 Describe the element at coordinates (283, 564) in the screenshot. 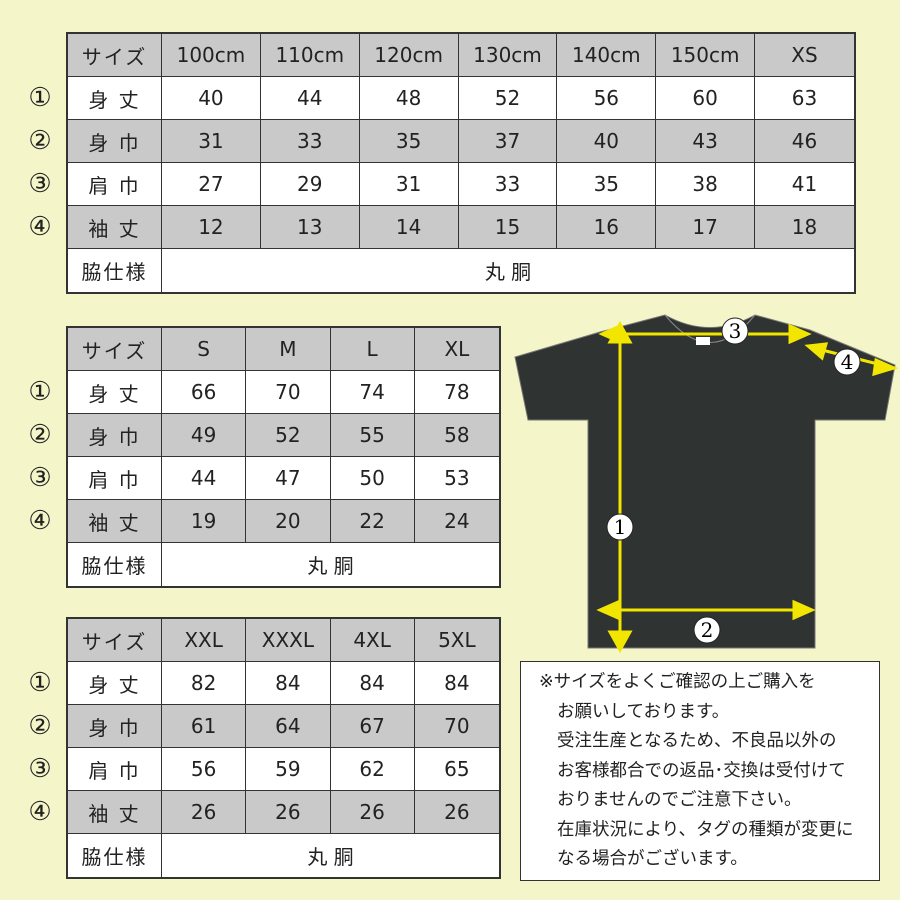

I see `side-spec-row: 脇仕様 丸 胴` at that location.